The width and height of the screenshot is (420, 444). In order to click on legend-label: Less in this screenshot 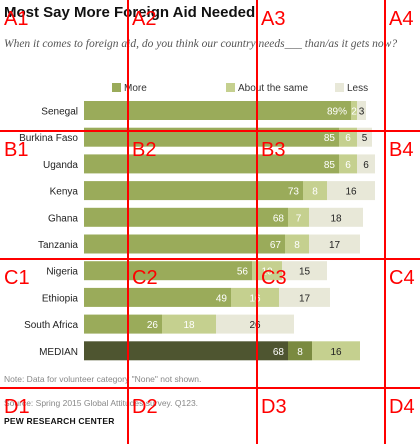, I will do `click(357, 88)`.